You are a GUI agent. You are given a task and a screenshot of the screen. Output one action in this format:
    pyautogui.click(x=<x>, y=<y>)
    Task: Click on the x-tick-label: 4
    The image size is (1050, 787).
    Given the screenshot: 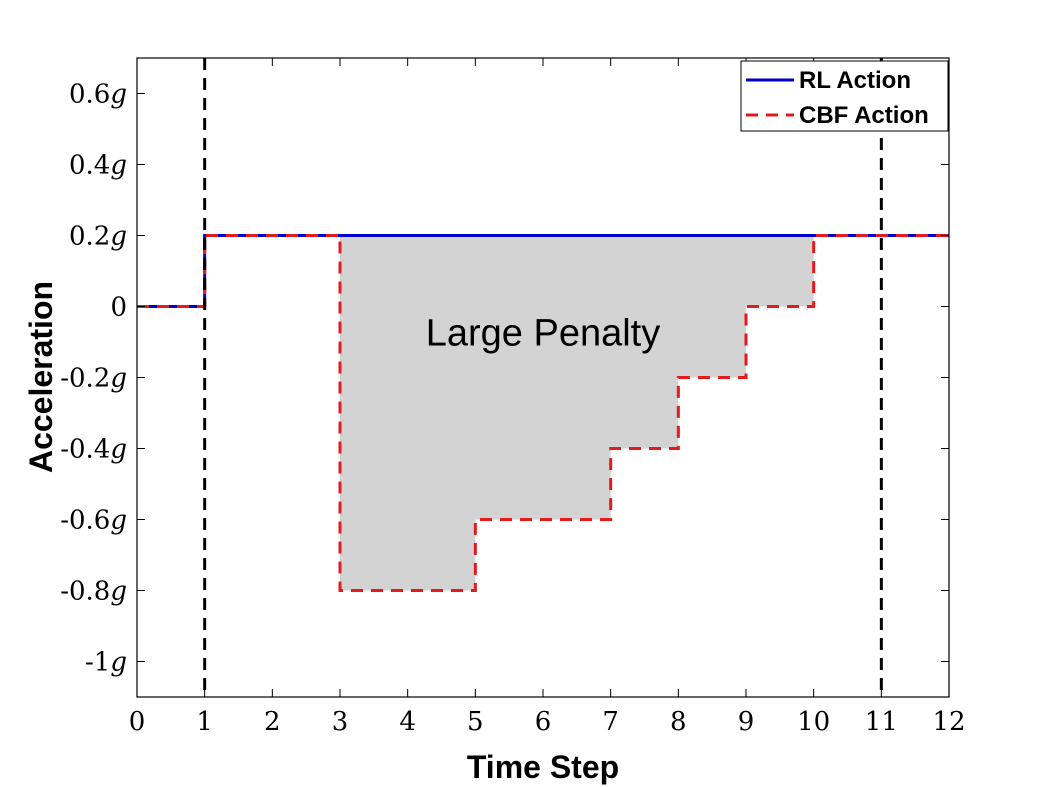 What is the action you would take?
    pyautogui.click(x=407, y=722)
    